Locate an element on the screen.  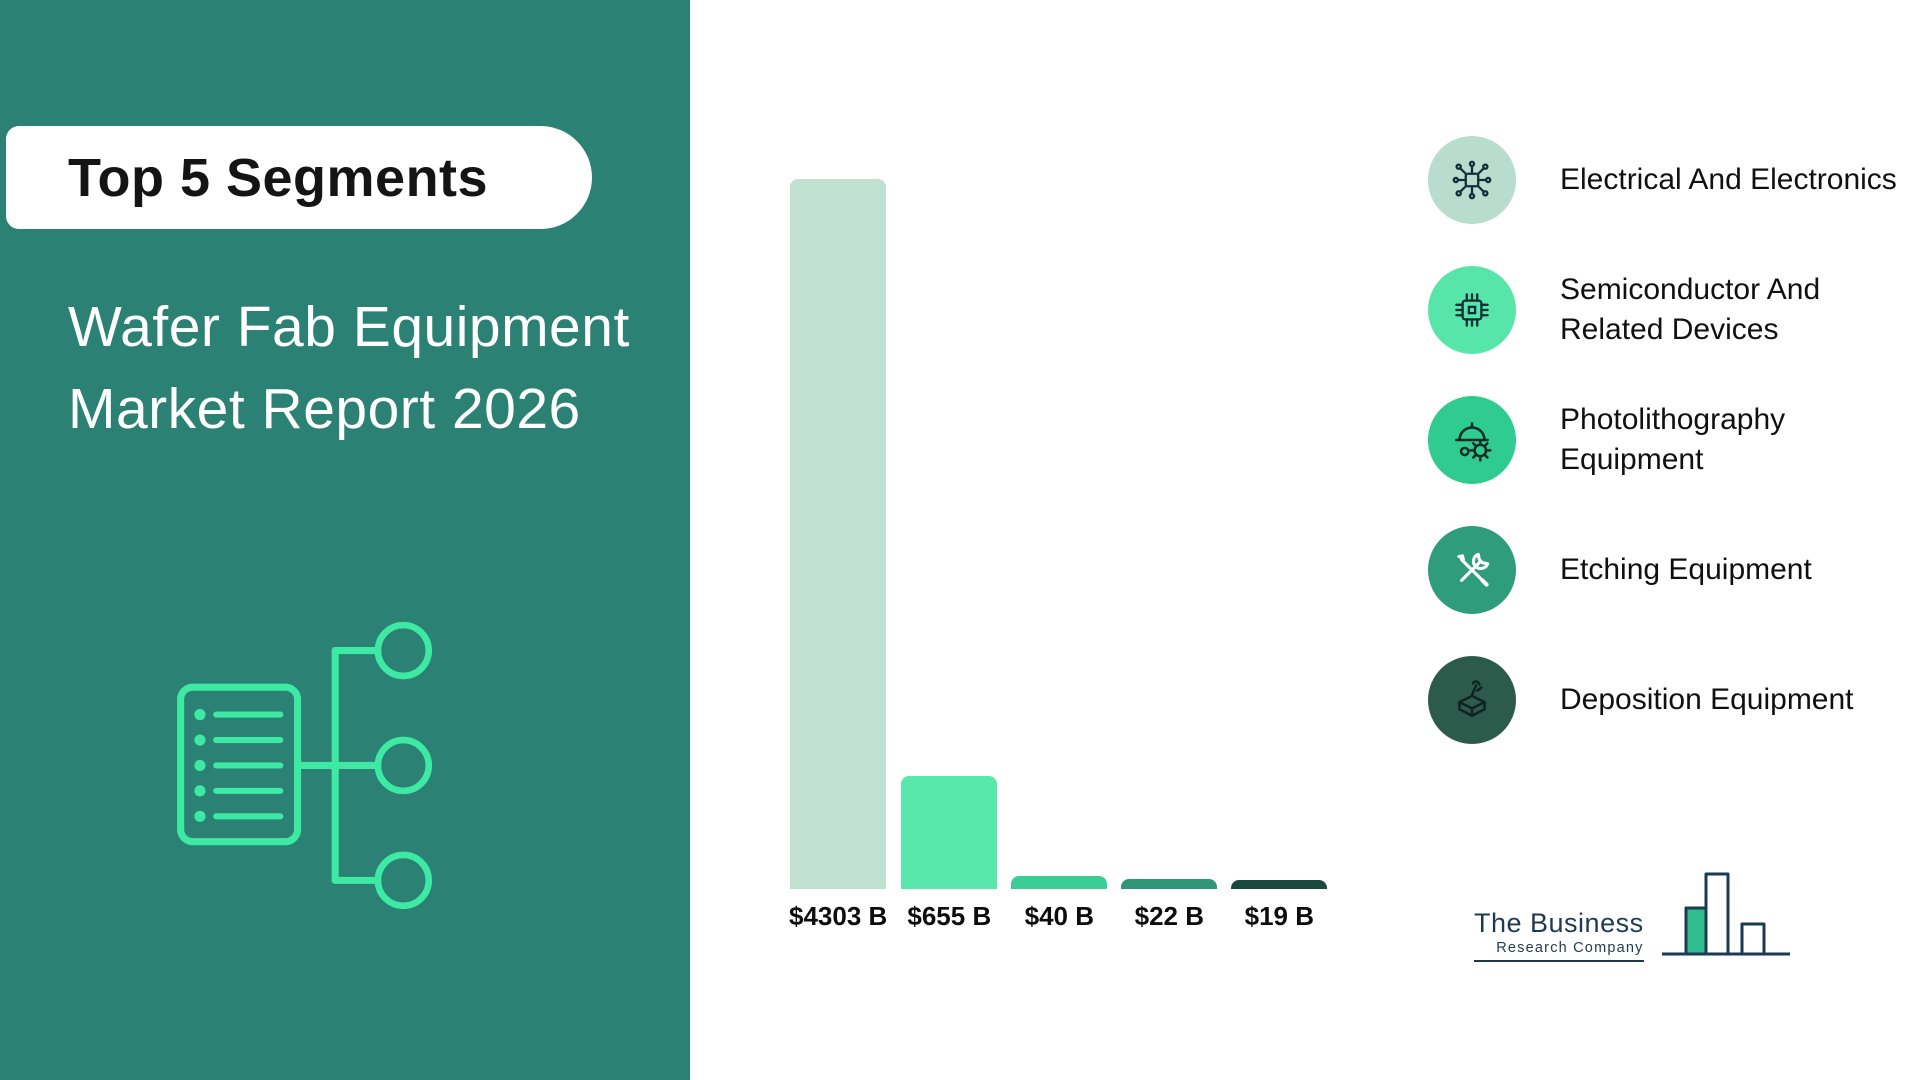
brand-logo: The Business Research Company is located at coordinates (1635, 915).